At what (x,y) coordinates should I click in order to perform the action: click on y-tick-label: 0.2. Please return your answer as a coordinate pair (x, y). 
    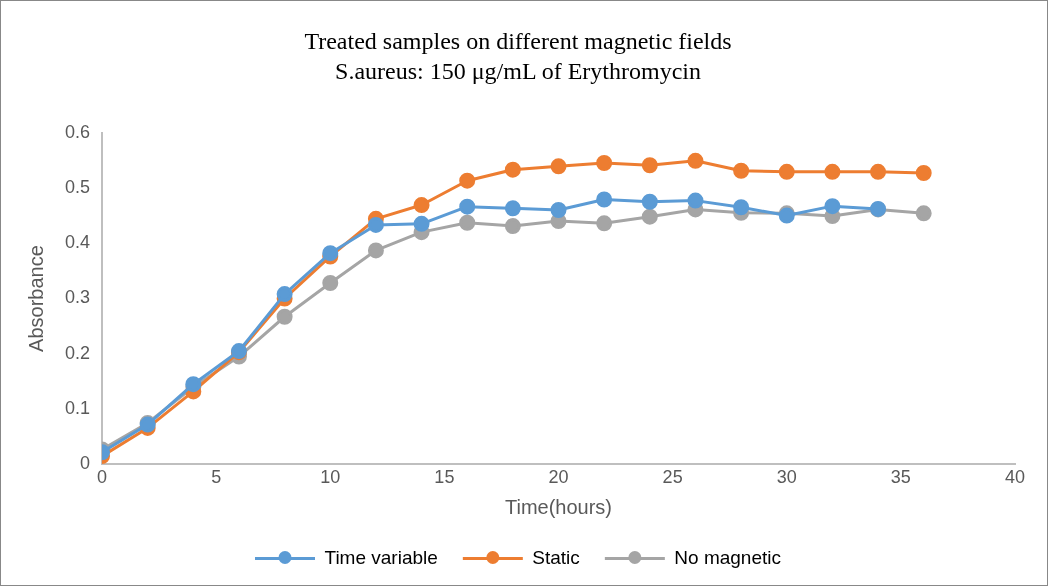
    Looking at the image, I should click on (77, 352).